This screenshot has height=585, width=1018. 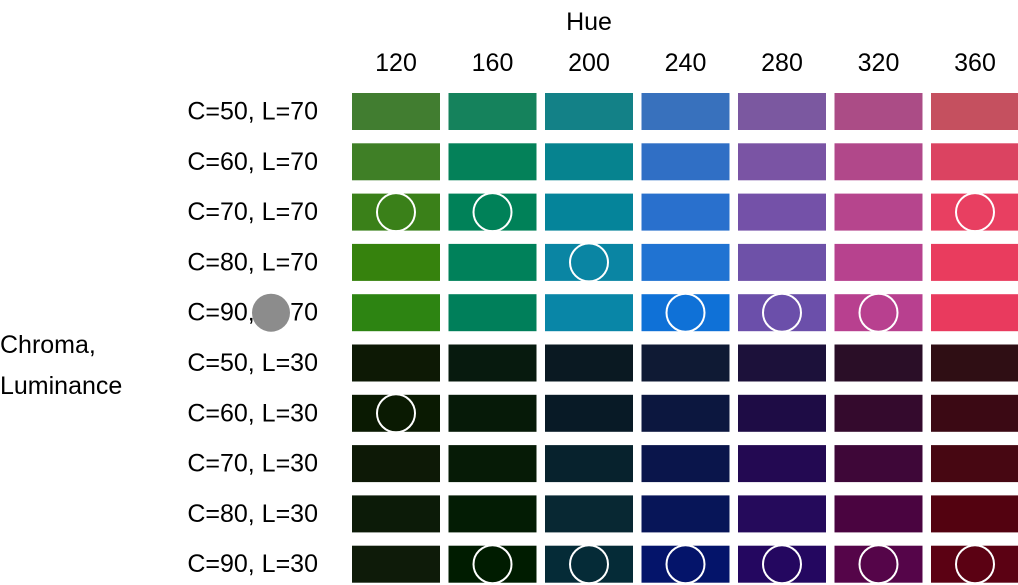 I want to click on hue-tick-label: 160, so click(x=493, y=63).